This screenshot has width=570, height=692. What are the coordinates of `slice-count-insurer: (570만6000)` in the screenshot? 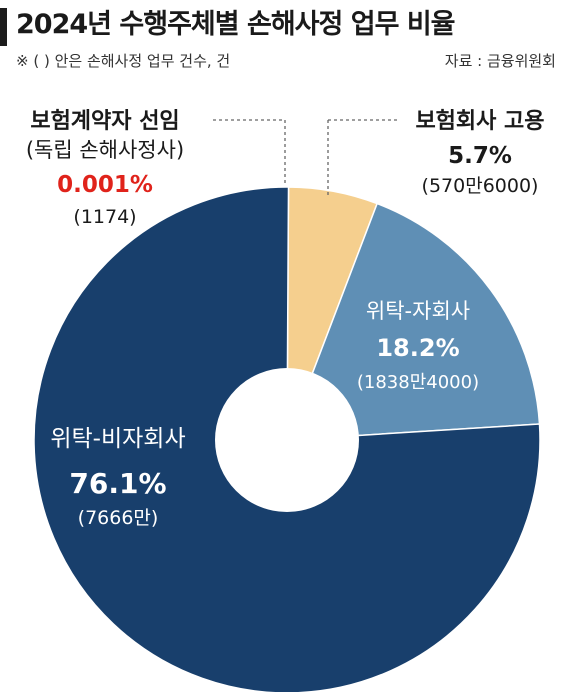 It's located at (480, 186).